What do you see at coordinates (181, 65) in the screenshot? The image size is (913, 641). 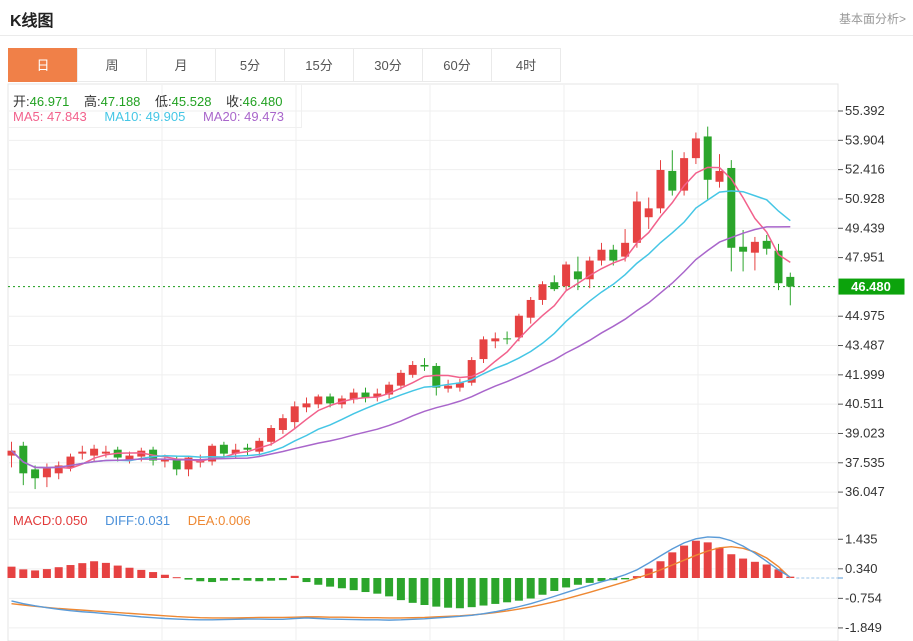 I see `tab-month: 月` at bounding box center [181, 65].